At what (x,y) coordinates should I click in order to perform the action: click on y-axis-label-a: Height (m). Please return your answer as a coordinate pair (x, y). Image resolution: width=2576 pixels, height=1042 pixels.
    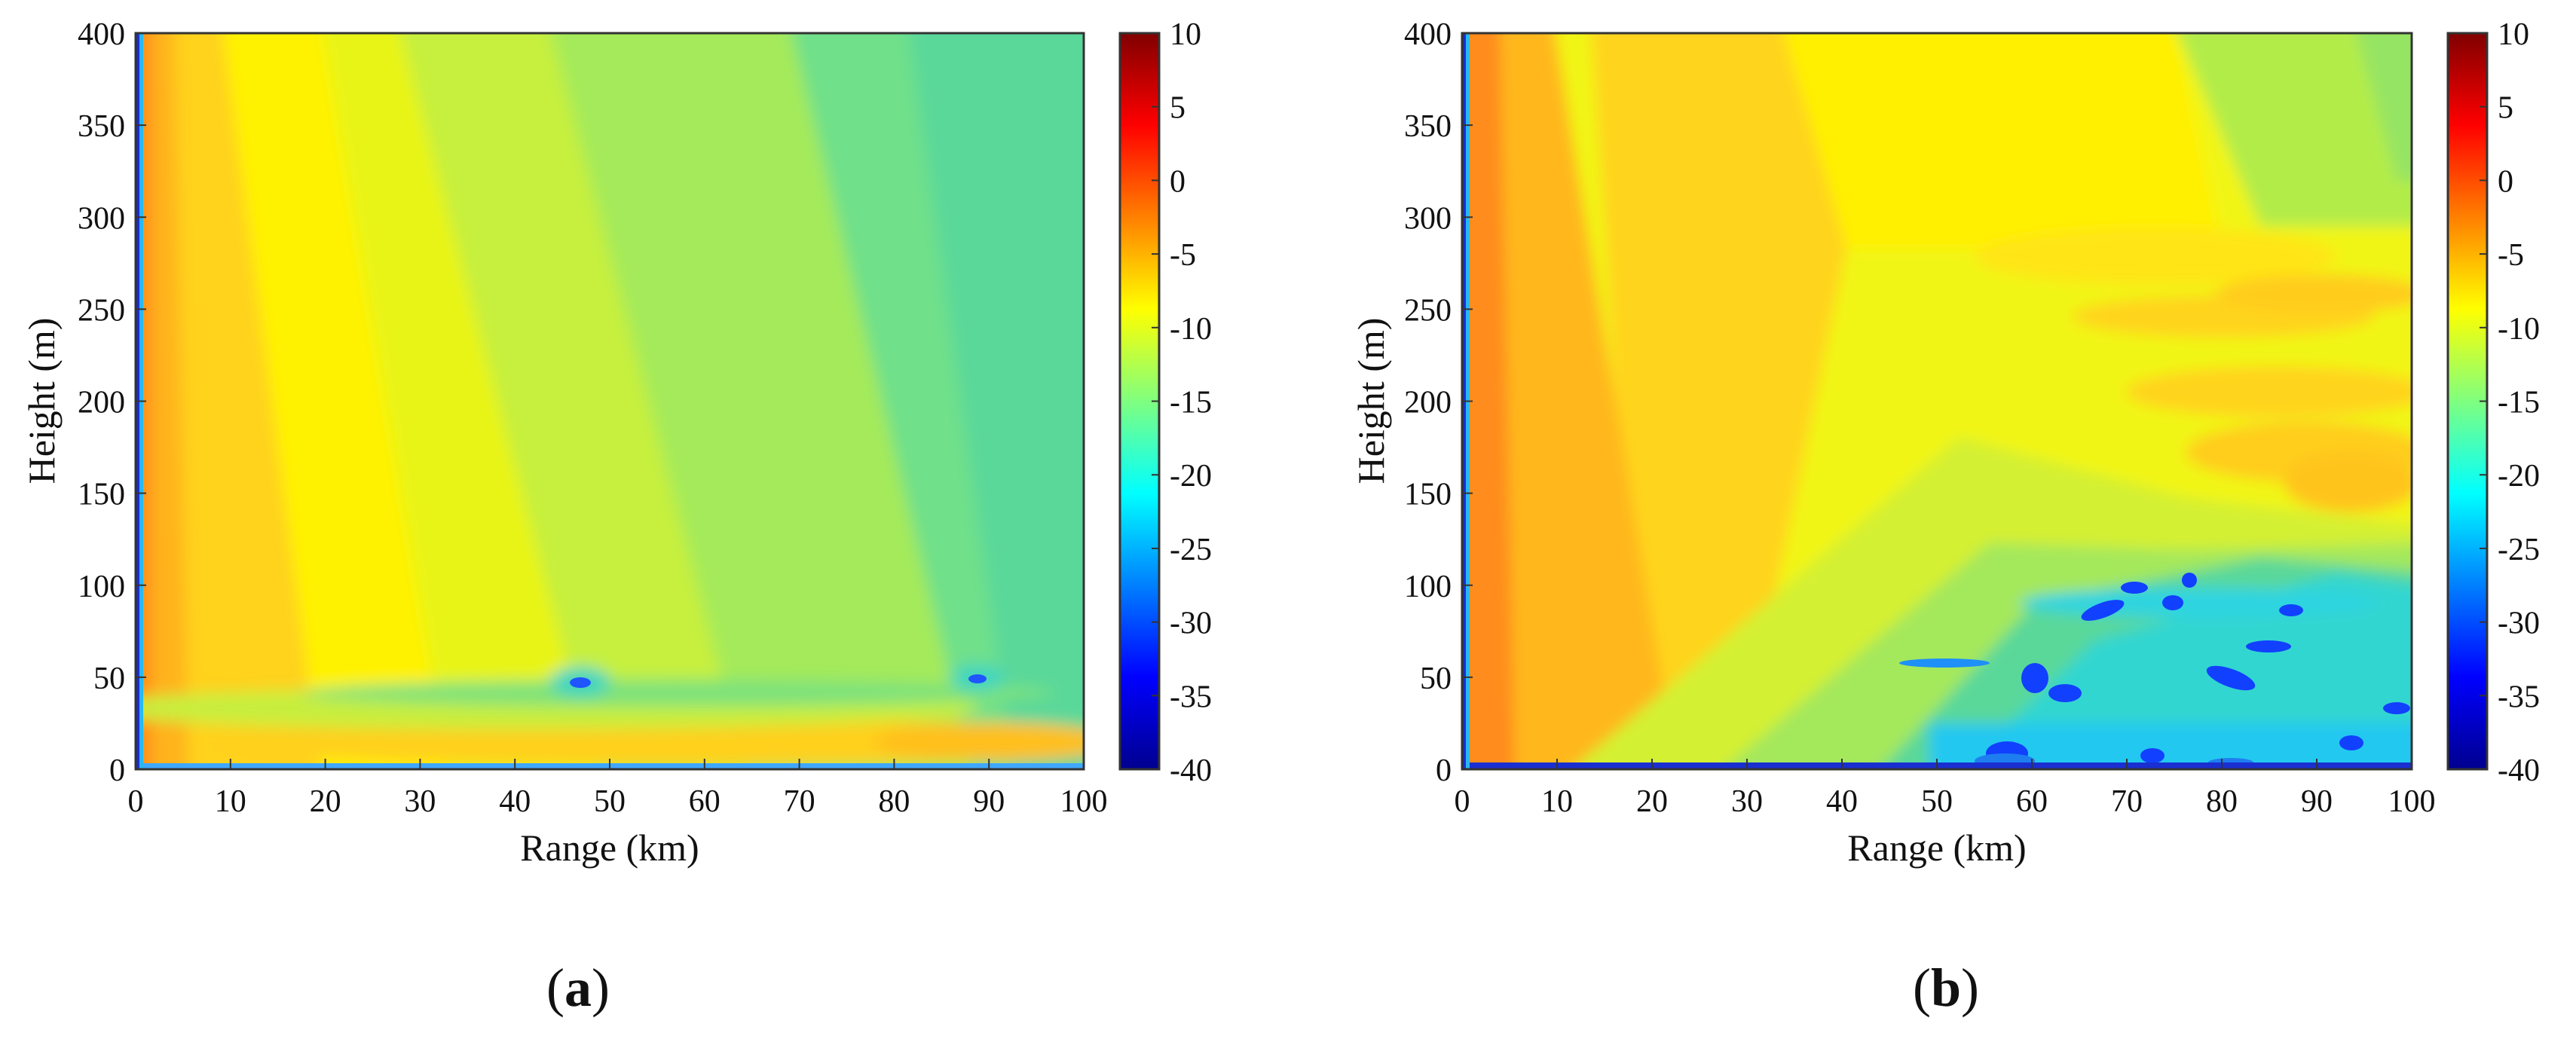
    Looking at the image, I should click on (41, 401).